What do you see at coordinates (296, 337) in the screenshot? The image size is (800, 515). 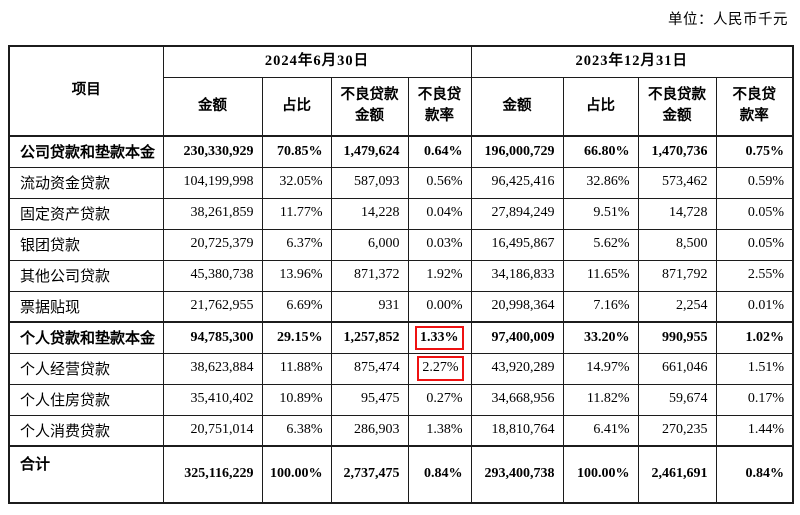 I see `share-2024-cell: 29.15%` at bounding box center [296, 337].